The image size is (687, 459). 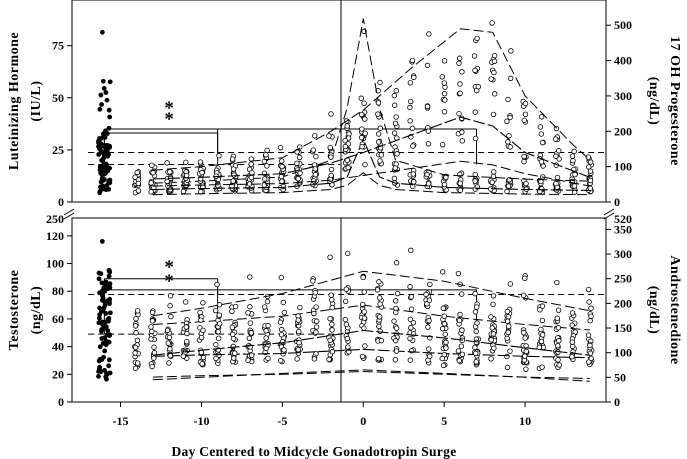 I want to click on y-tick-label: 75, so click(x=58, y=46).